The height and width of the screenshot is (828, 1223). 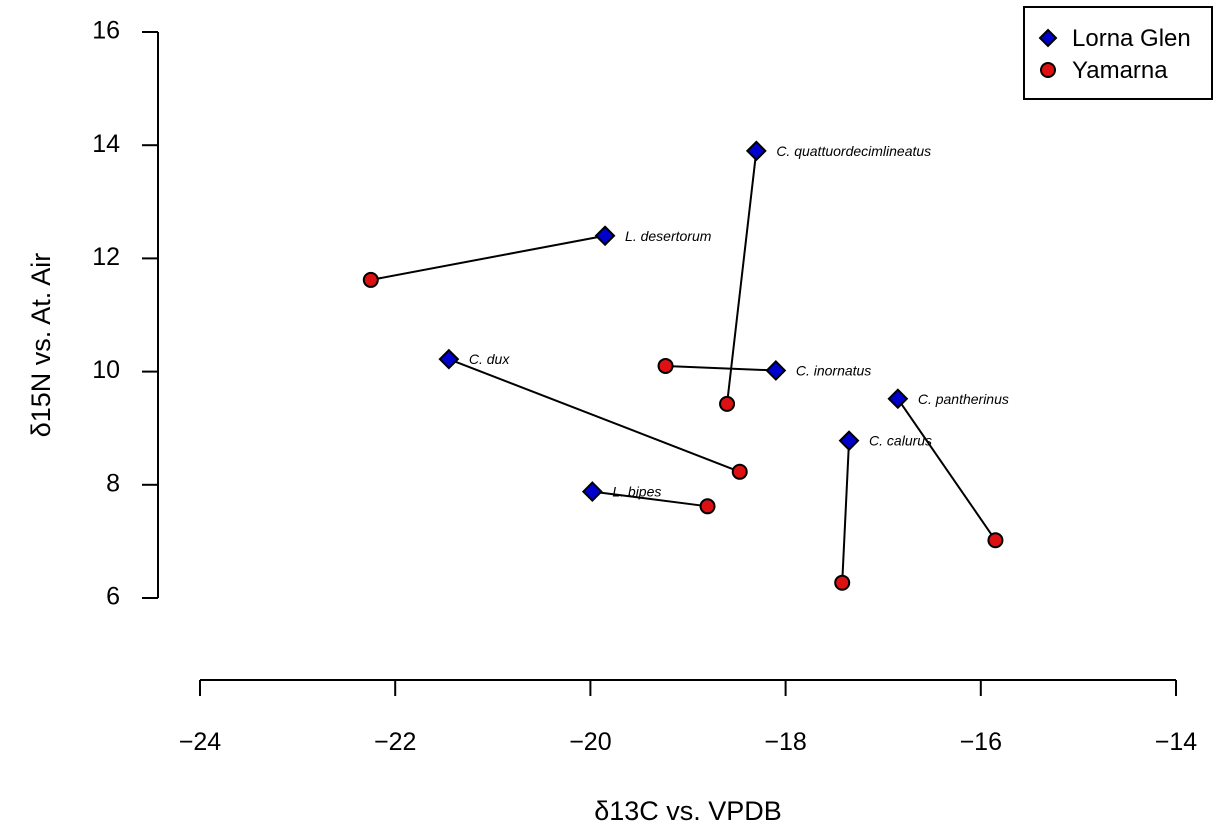 What do you see at coordinates (1176, 742) in the screenshot?
I see `x-tick-label: −14` at bounding box center [1176, 742].